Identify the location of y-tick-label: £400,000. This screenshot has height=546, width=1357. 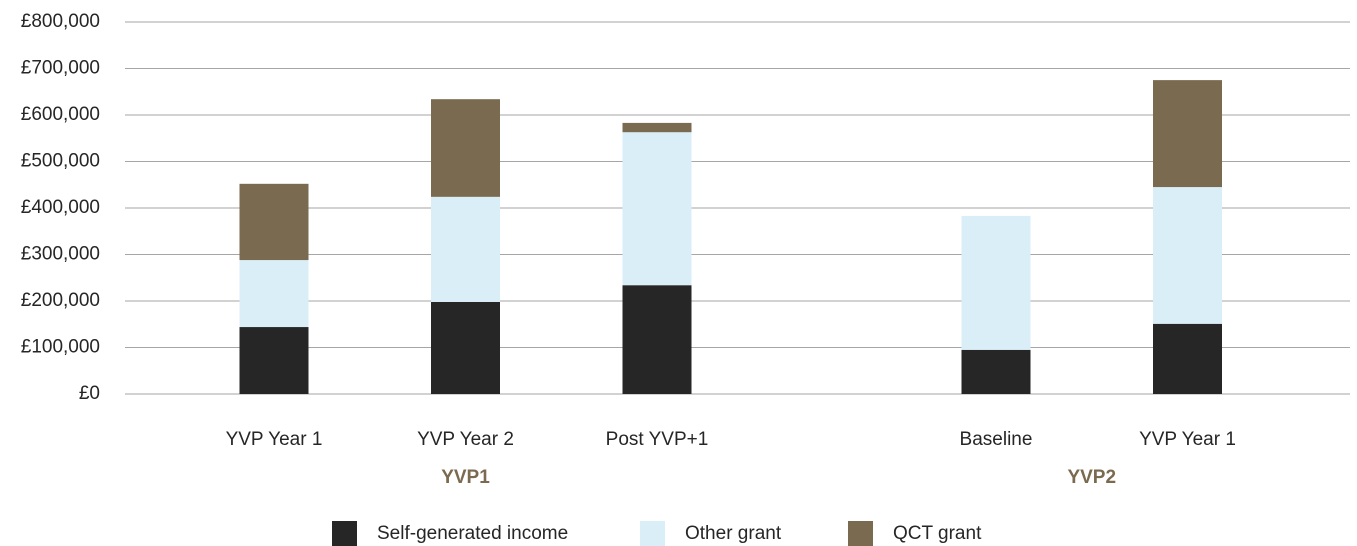
(60, 207).